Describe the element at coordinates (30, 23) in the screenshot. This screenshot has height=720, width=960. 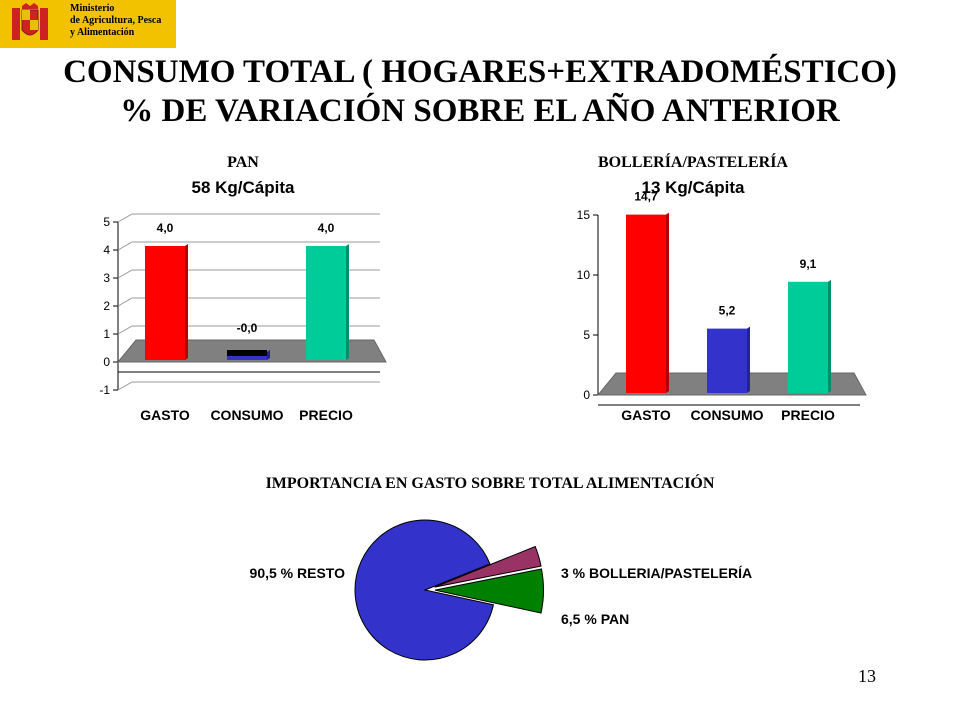
I see `coat-of-arms-icon` at that location.